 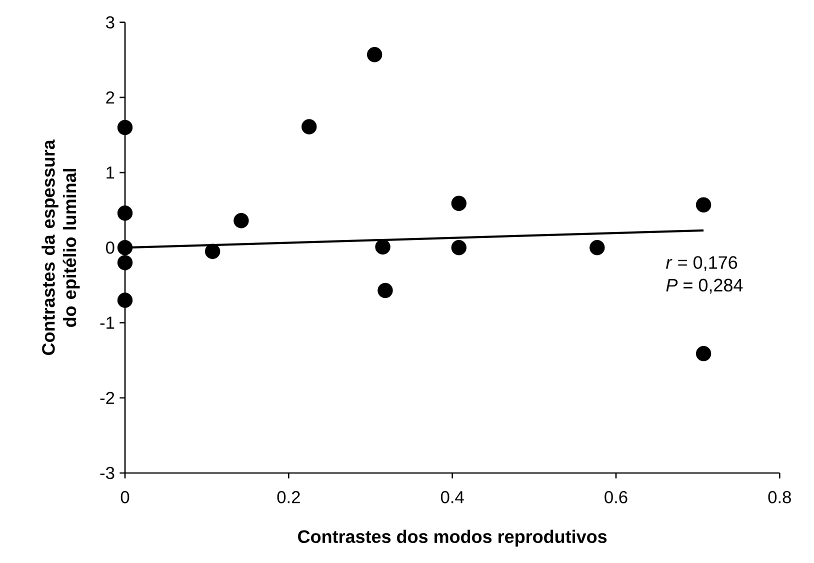 I want to click on x-tick-label: 0.8, so click(x=779, y=497).